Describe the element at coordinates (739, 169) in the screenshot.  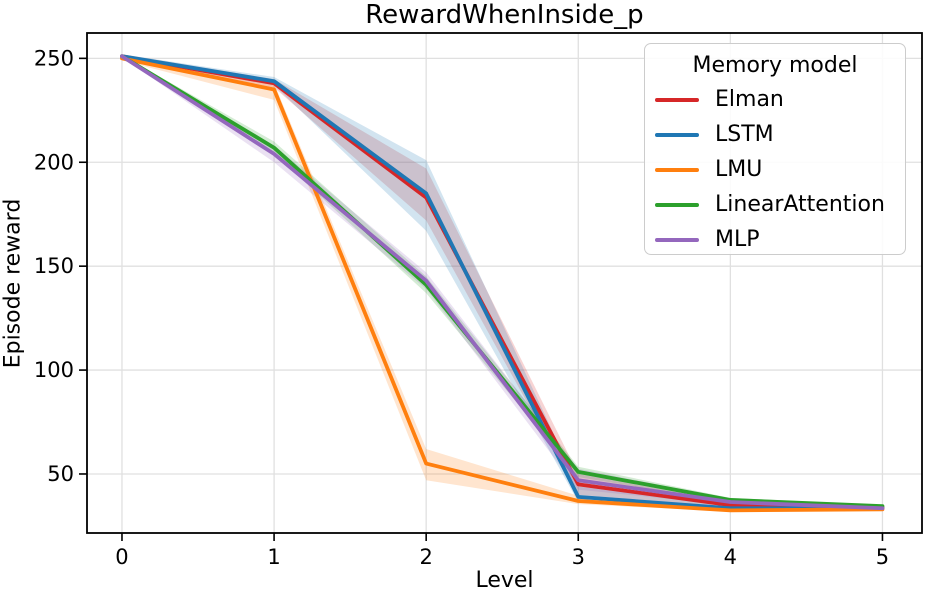
I see `legend-label: LMU` at that location.